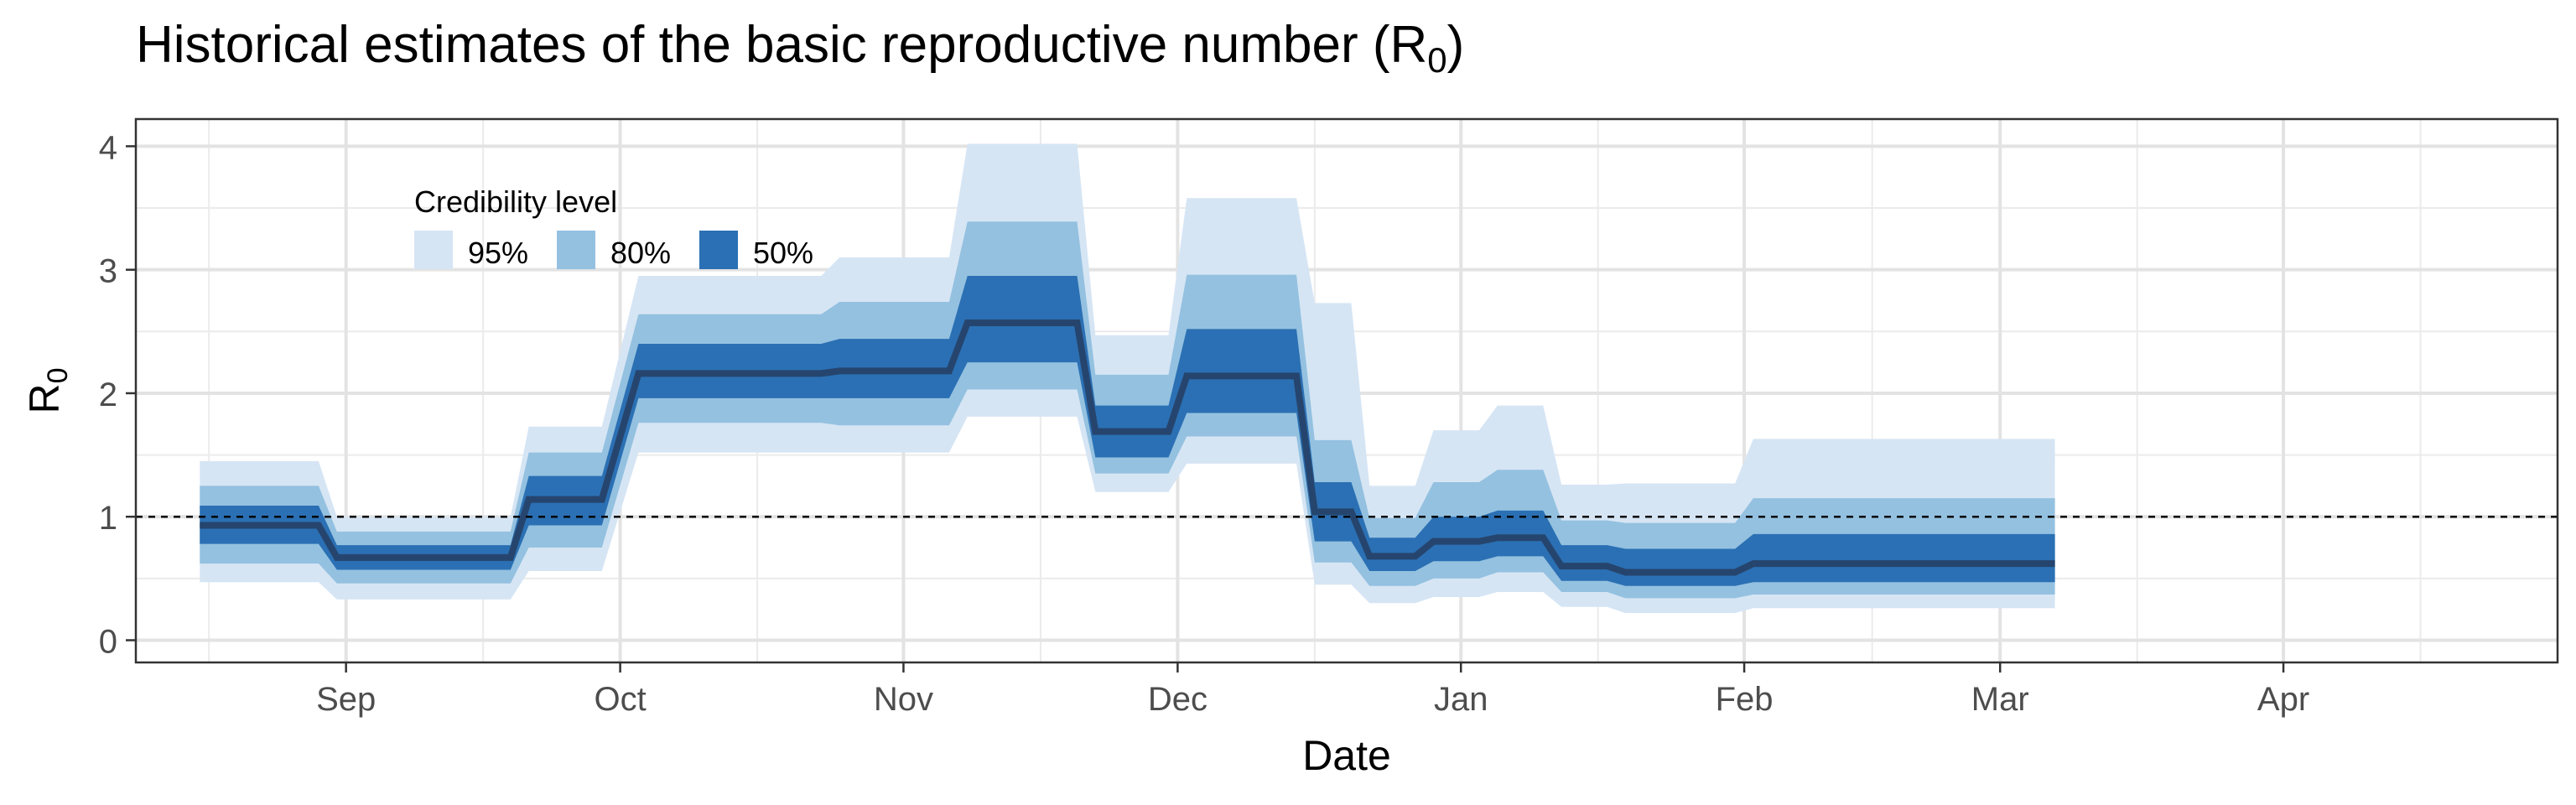 The height and width of the screenshot is (805, 2576). I want to click on y-tick-label: 2, so click(108, 395).